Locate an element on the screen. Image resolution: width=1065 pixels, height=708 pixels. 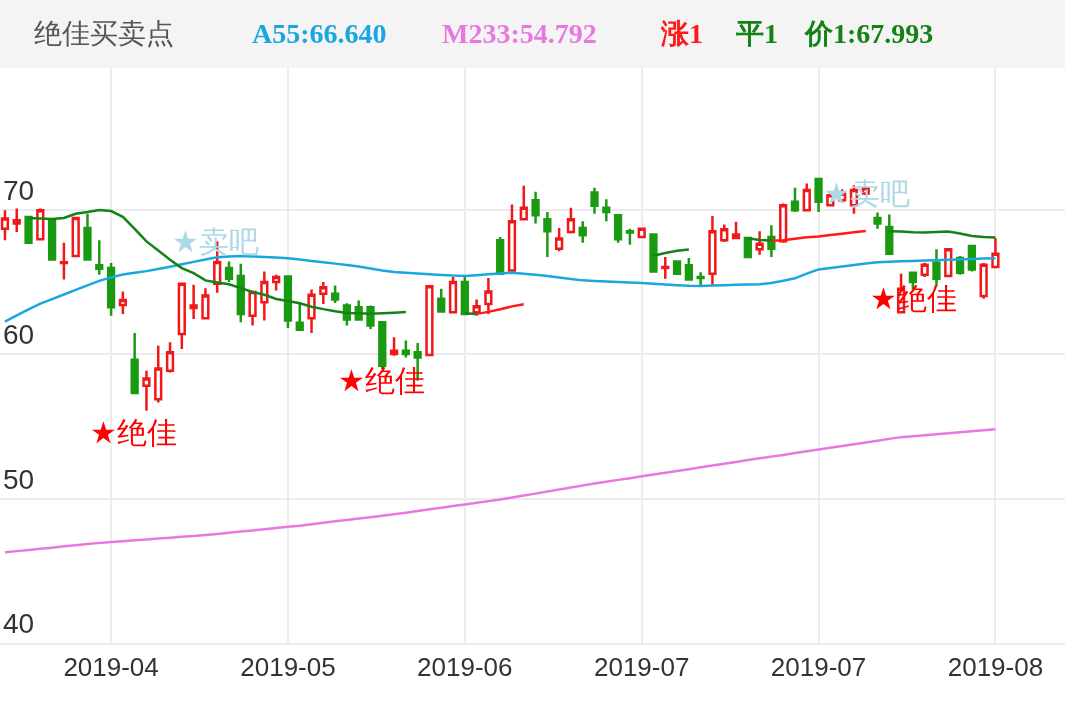
y-tick-label: 50 is located at coordinates (19, 479).